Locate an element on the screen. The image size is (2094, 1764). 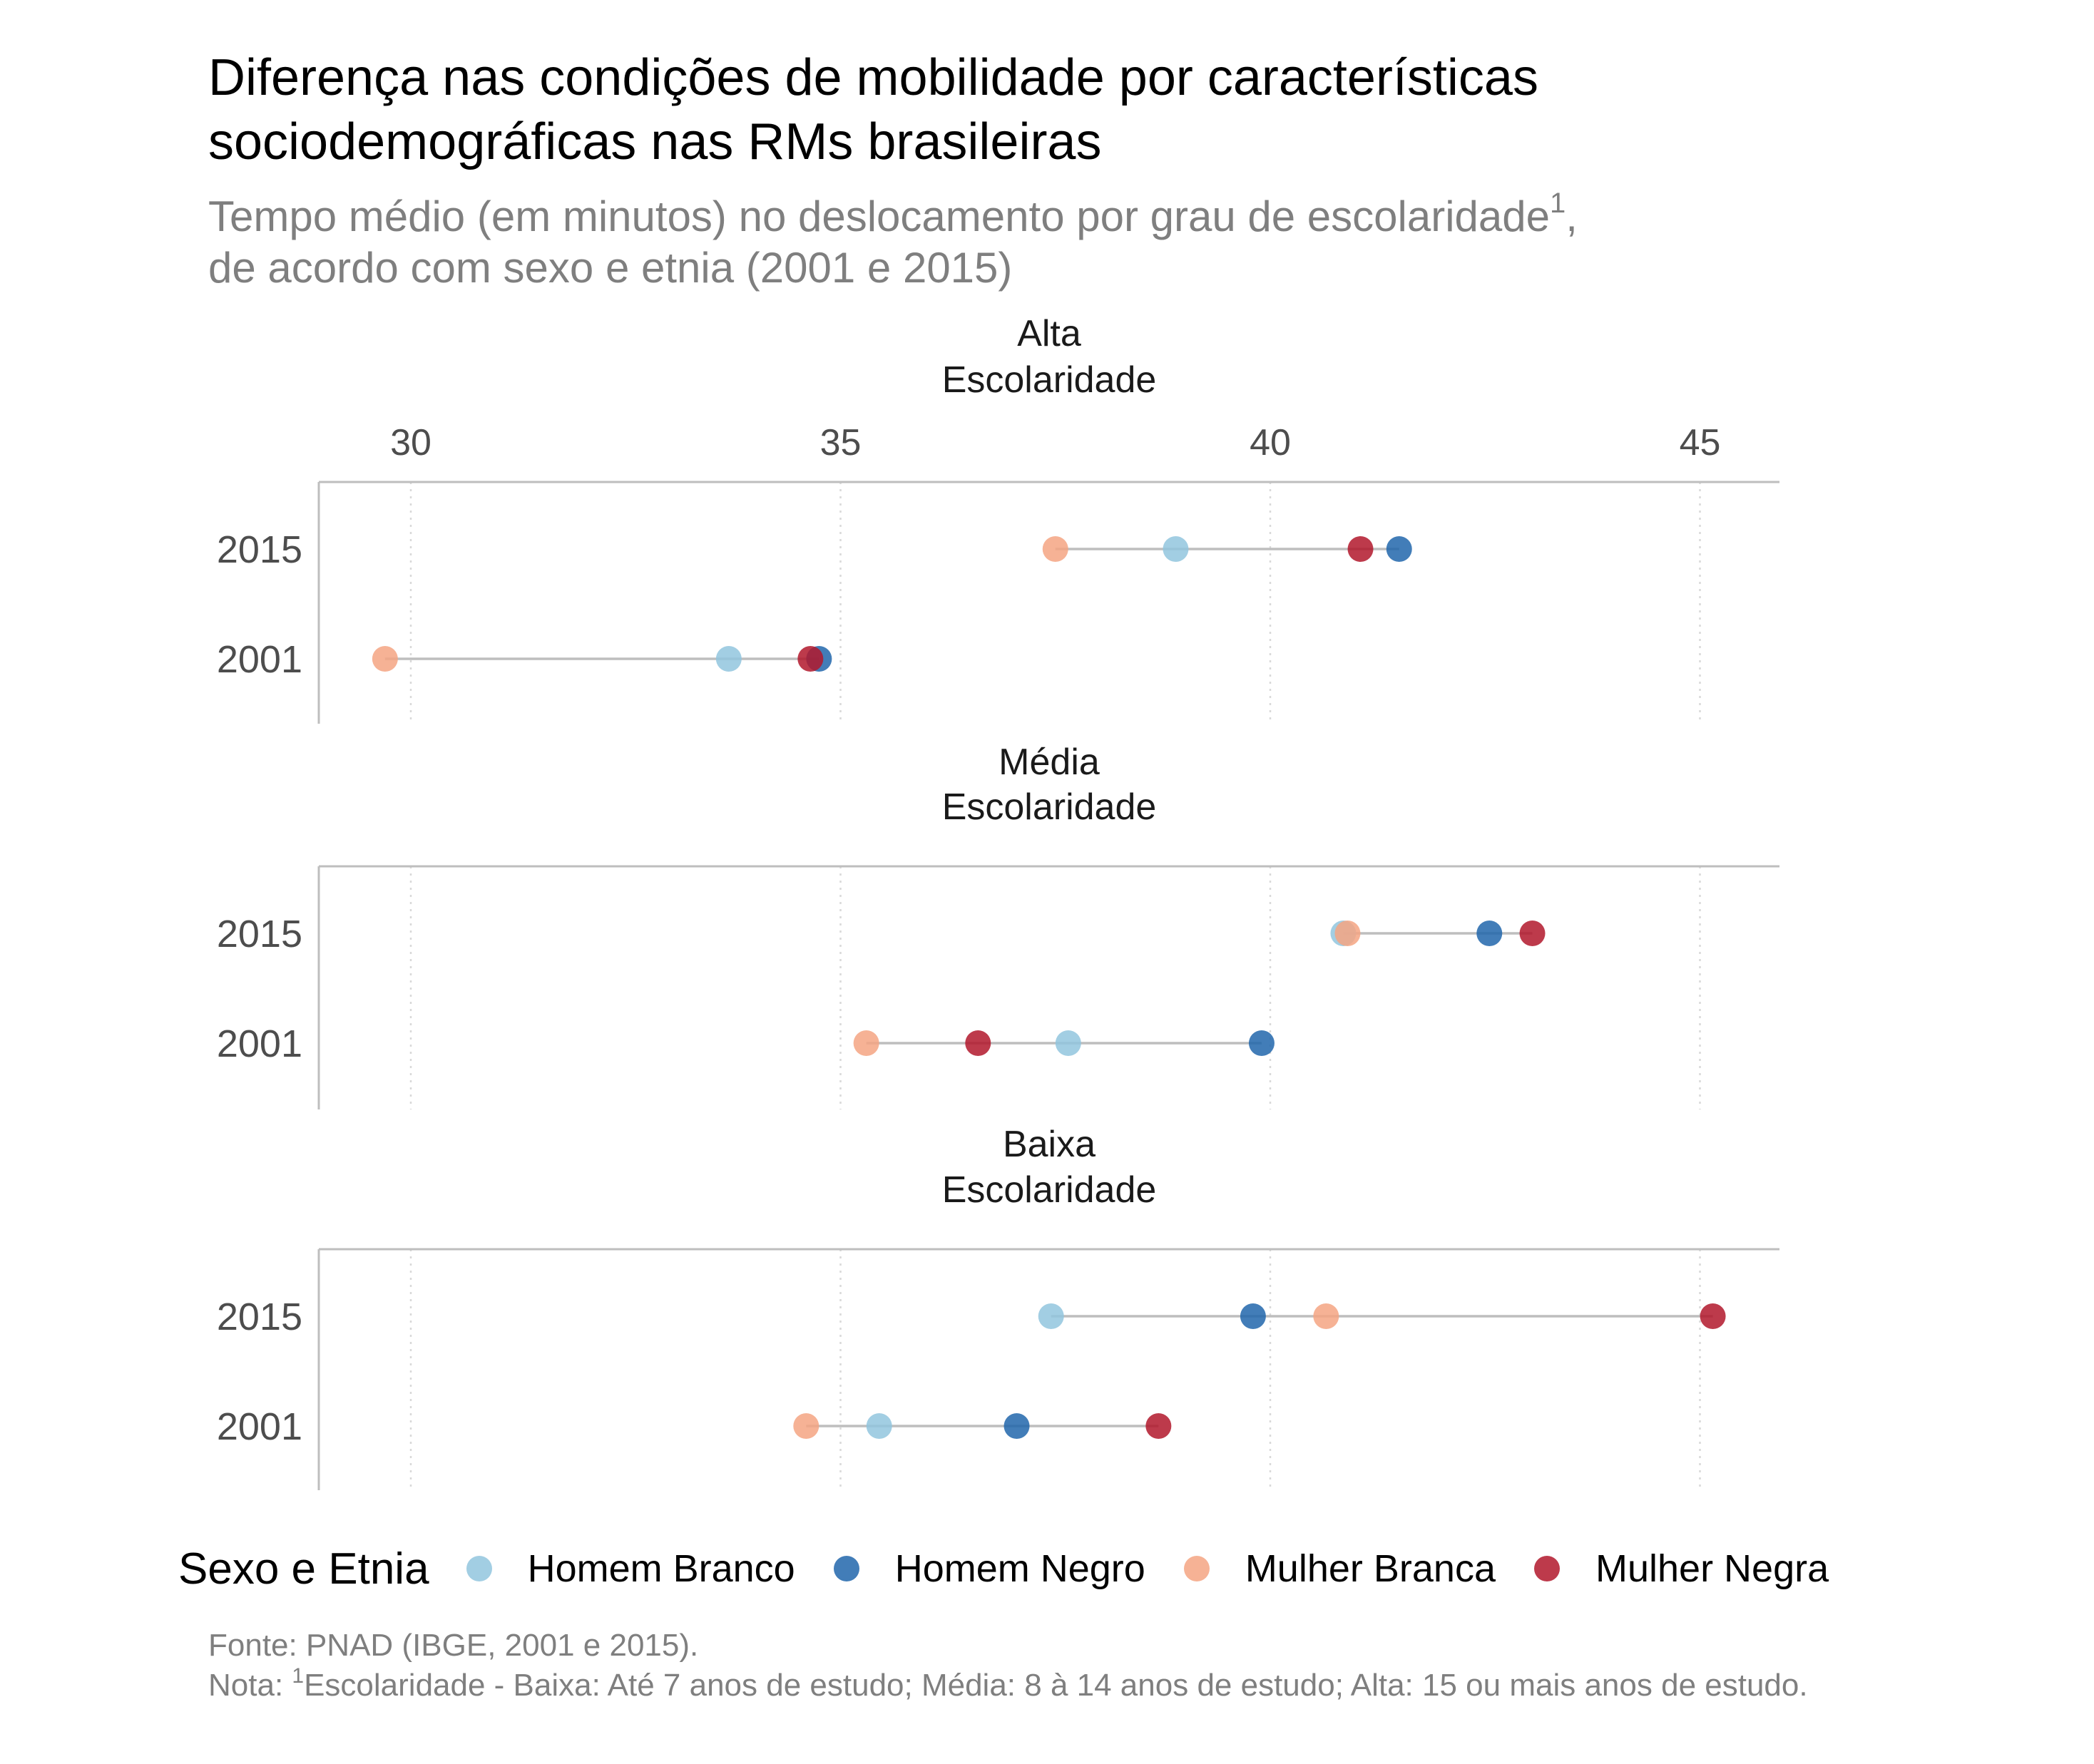
y-tick-label-baixa-2001: 2001 is located at coordinates (259, 1426).